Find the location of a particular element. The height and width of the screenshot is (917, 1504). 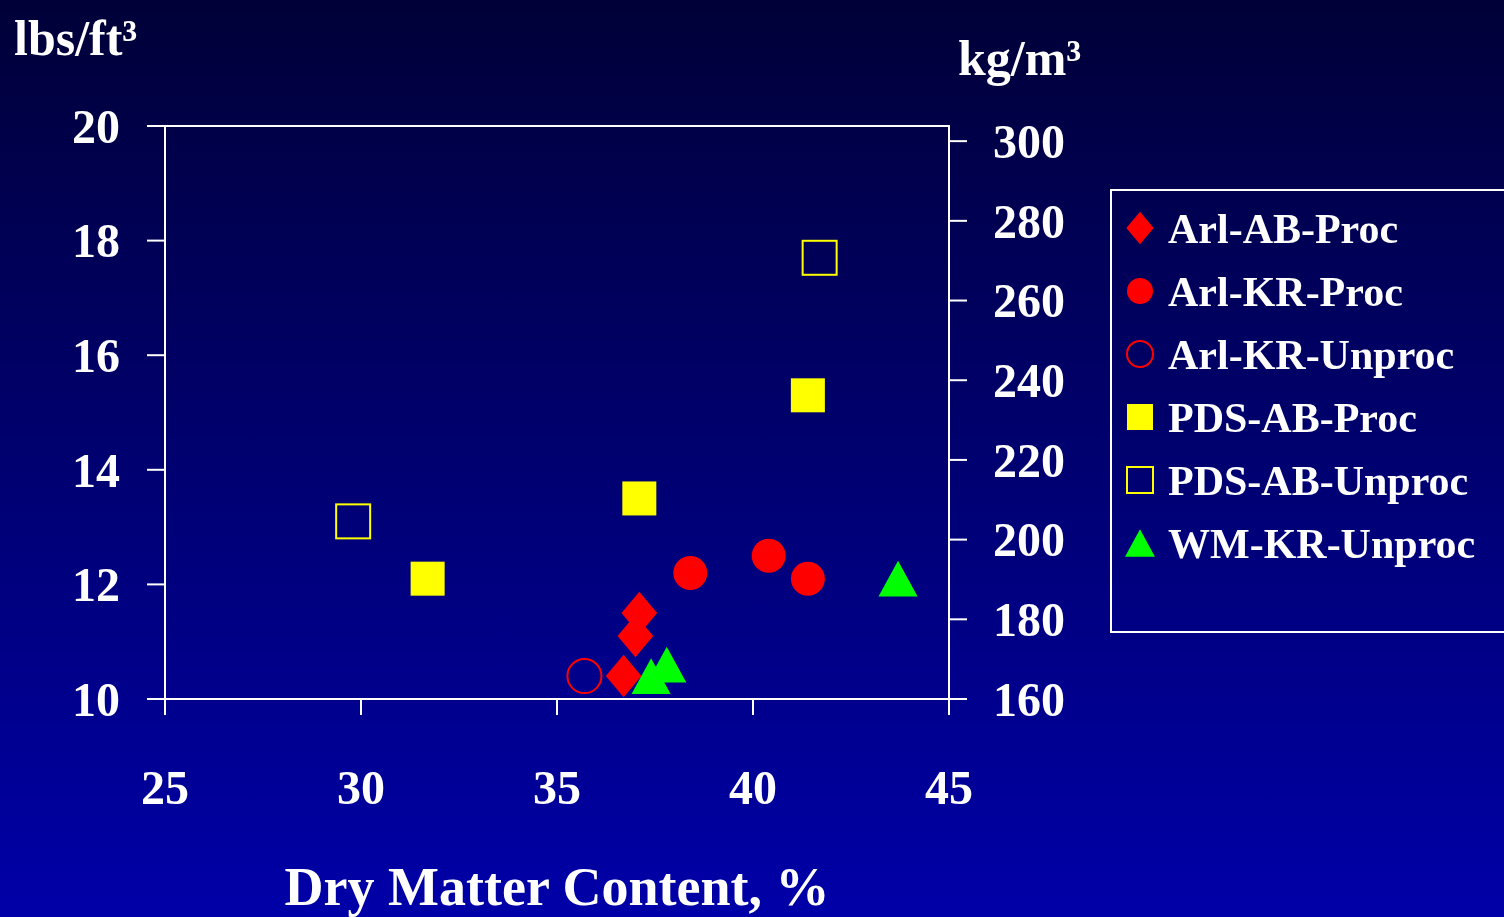

x-tick-label: 45 is located at coordinates (949, 787).